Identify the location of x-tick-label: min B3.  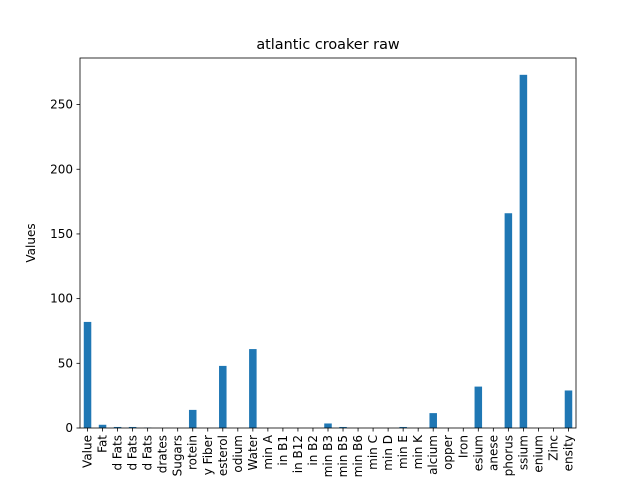
(328, 456).